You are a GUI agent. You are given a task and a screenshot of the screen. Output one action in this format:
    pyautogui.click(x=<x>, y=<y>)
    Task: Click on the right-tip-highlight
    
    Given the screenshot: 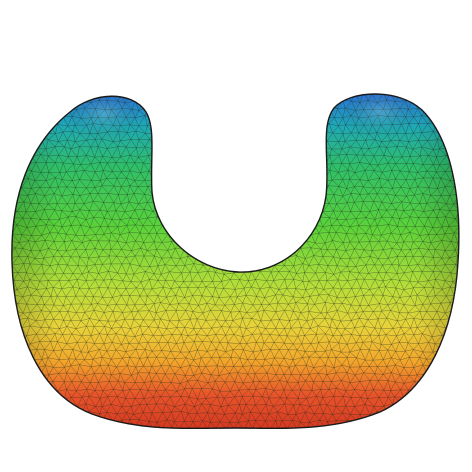 What is the action you would take?
    pyautogui.click(x=380, y=116)
    